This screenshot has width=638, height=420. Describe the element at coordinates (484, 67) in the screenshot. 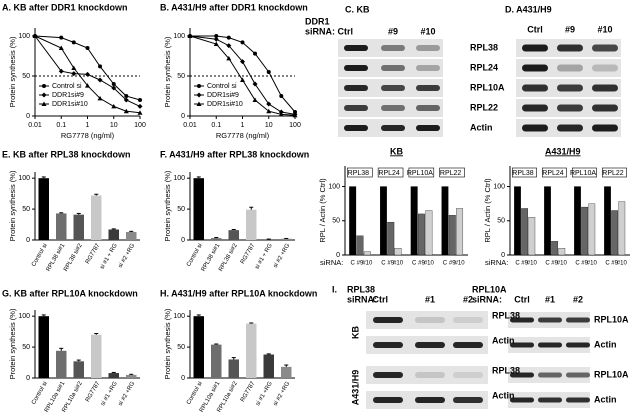

I see `blot-label: RPL24` at that location.